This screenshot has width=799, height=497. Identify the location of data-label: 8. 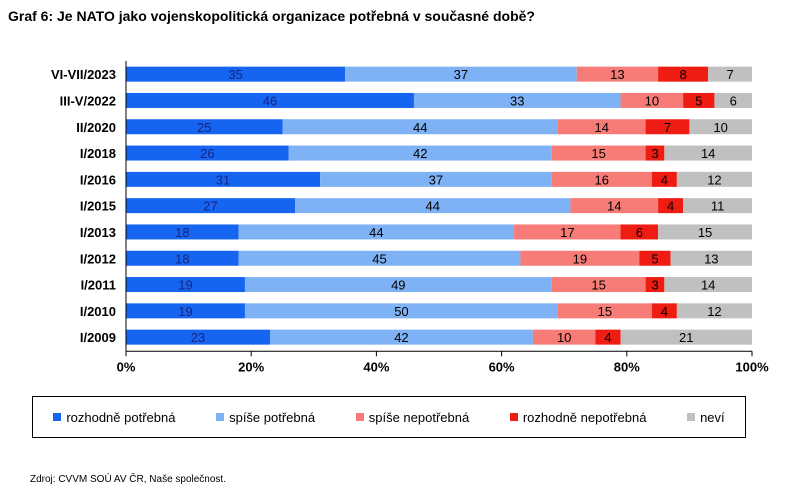
(683, 74).